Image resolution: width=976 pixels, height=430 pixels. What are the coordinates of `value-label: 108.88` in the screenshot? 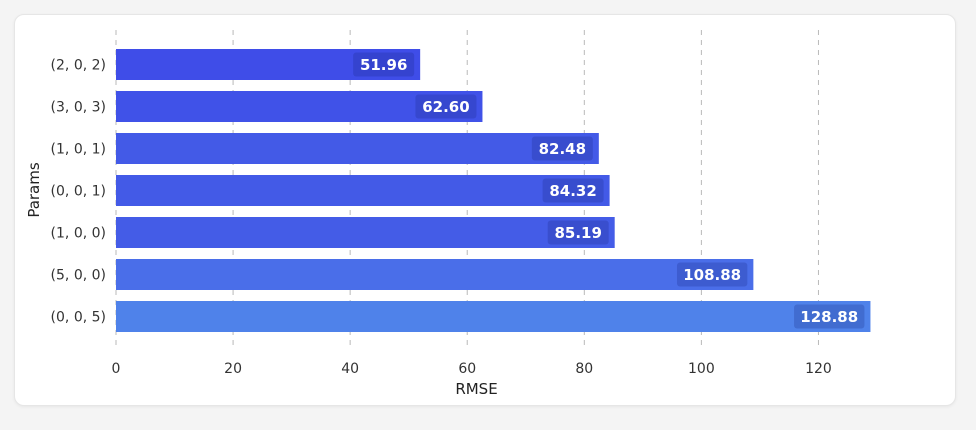 It's located at (712, 275).